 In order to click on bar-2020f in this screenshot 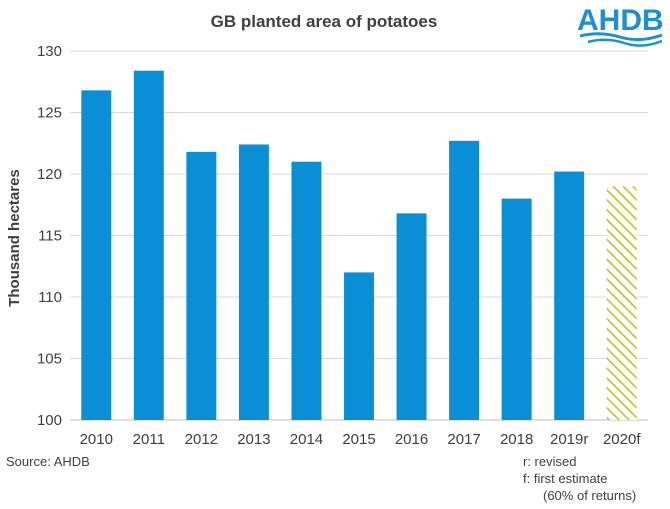, I will do `click(621, 303)`.